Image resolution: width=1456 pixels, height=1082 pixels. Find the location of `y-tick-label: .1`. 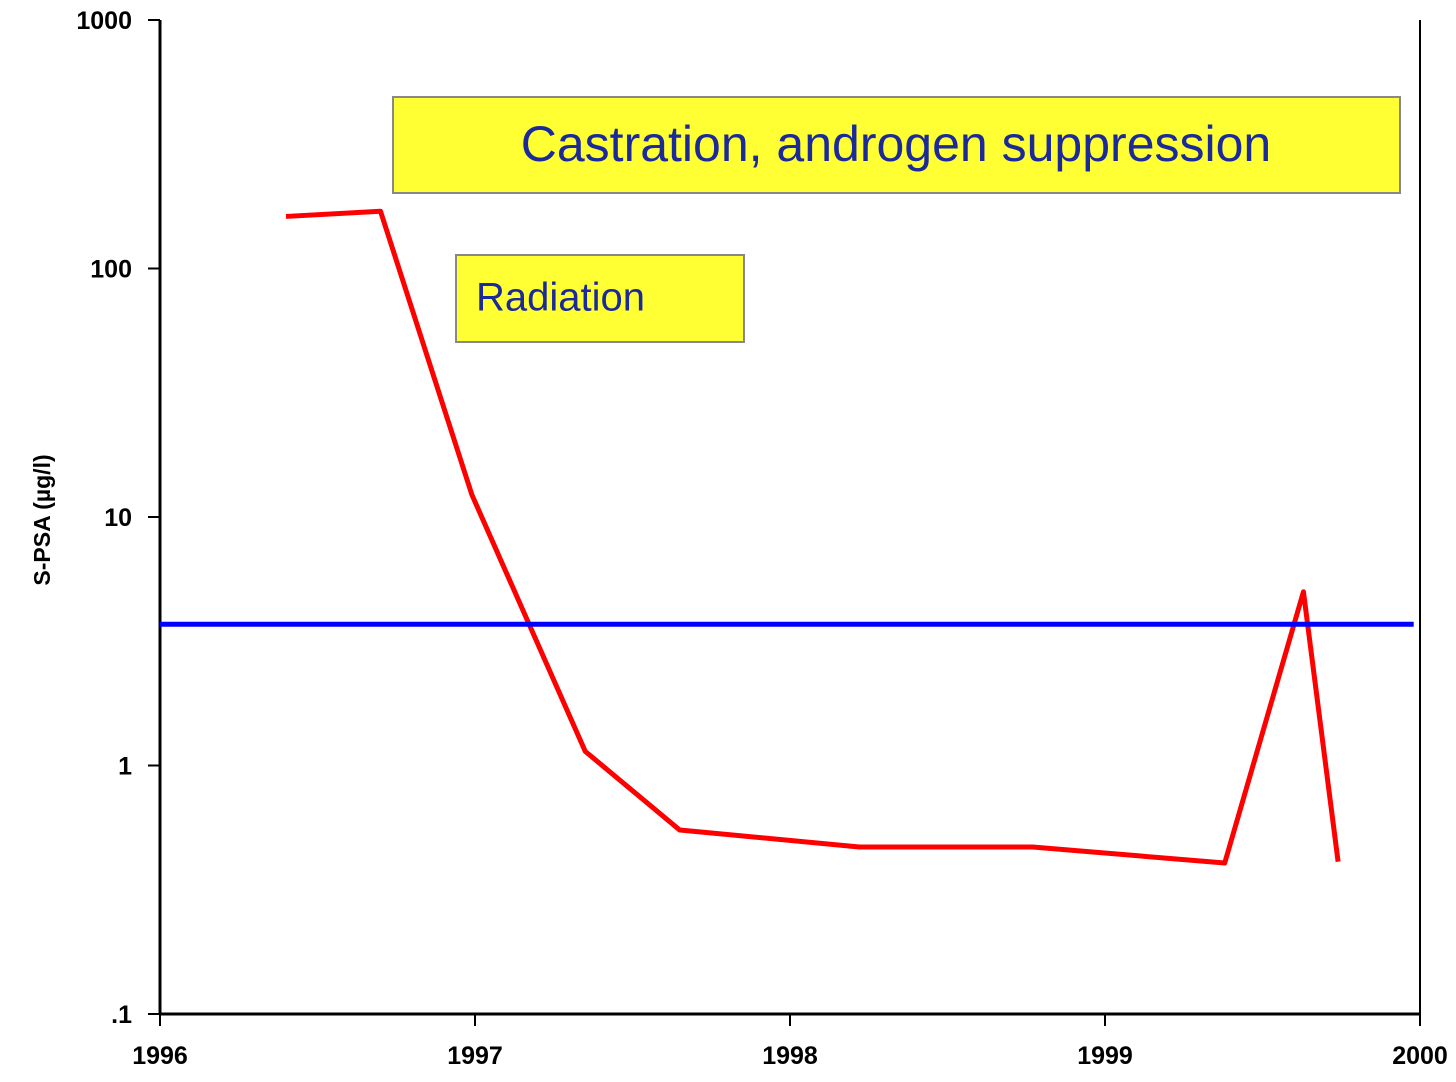

y-tick-label: .1 is located at coordinates (121, 1015).